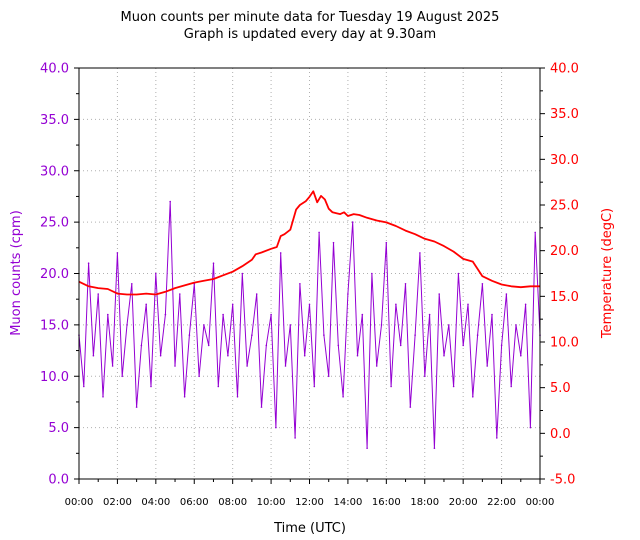 This screenshot has height=540, width=640. Describe the element at coordinates (59, 275) in the screenshot. I see `left-axis-ticks: 0.0 5.0 10.0 15.0 20.0 25.0 30.0 35.0 40.0` at that location.